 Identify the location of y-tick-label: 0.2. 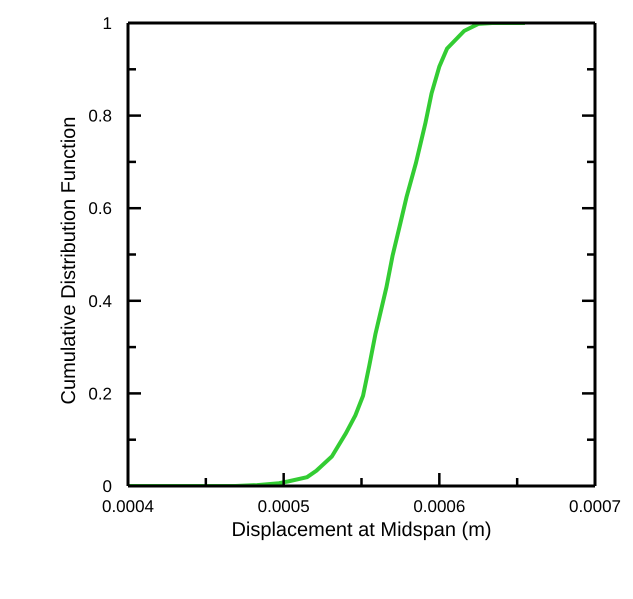
(100, 394).